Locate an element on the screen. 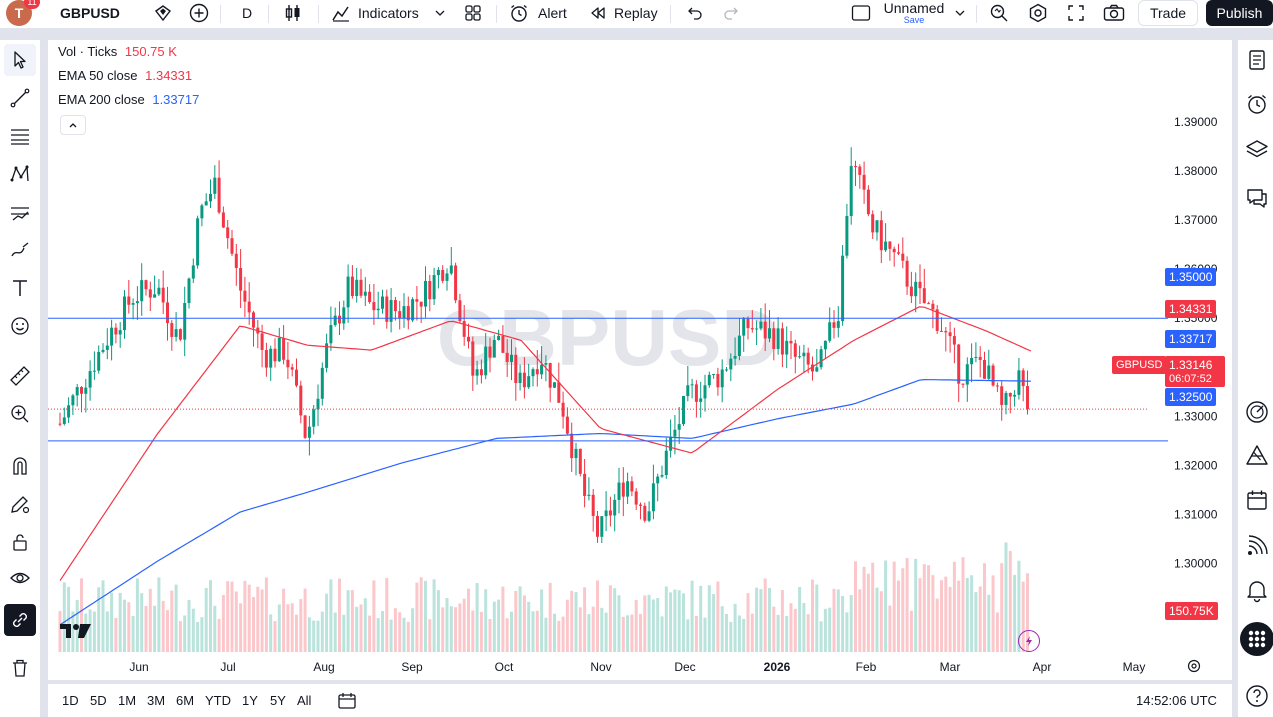  brush-tool-icon is located at coordinates (20, 250).